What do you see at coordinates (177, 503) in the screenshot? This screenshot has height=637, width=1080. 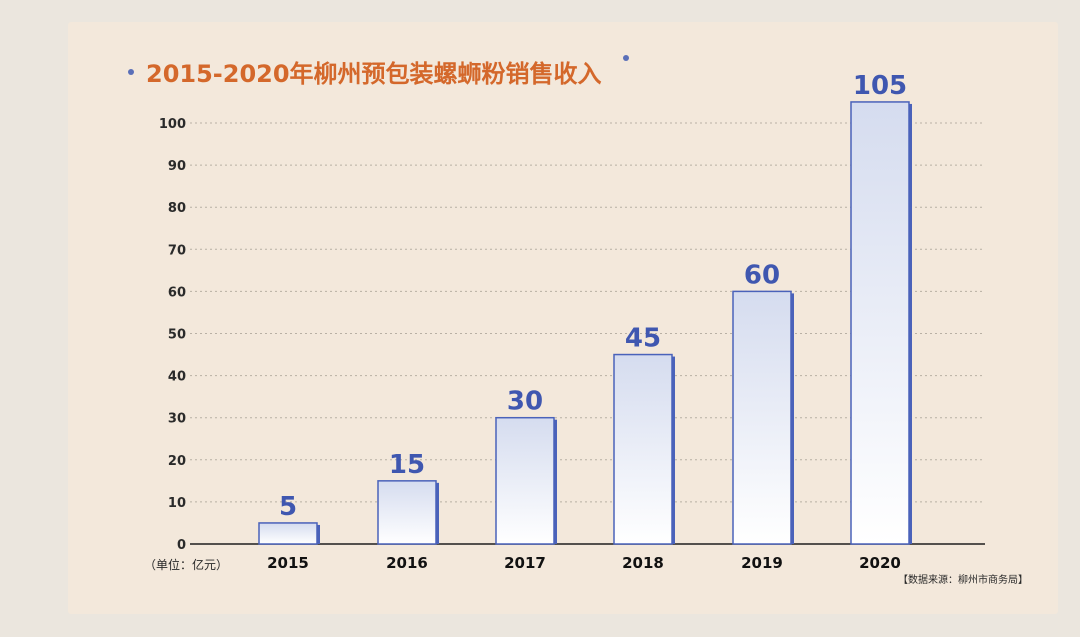 I see `y-tick-label: 10` at bounding box center [177, 503].